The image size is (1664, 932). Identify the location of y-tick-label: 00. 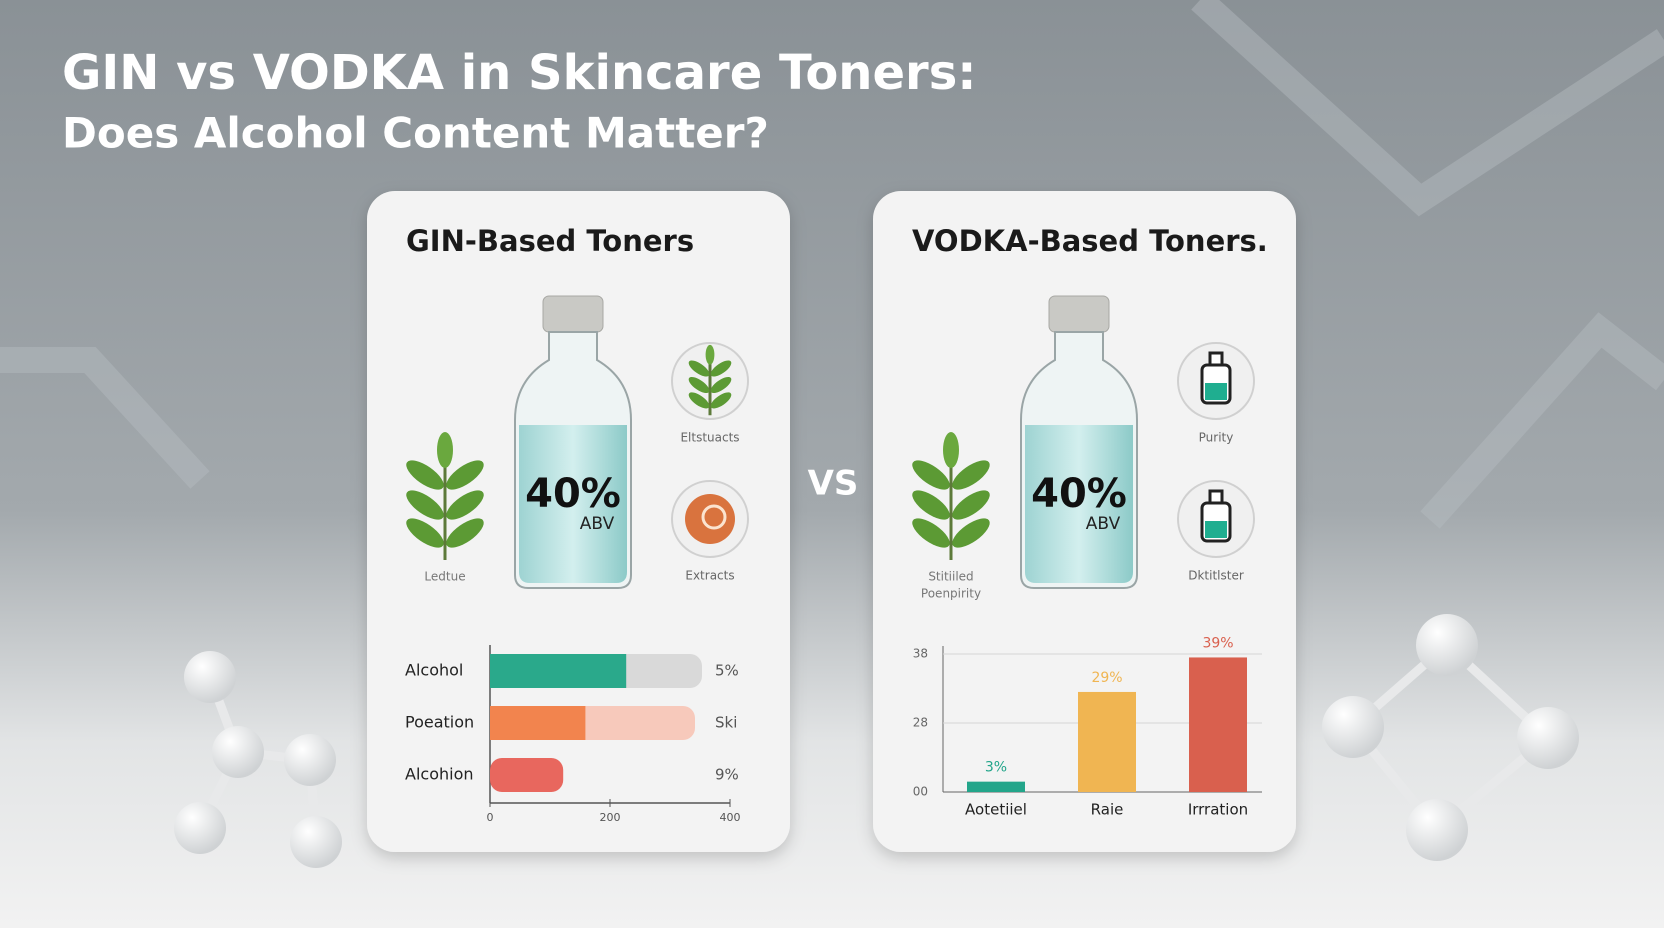
(920, 792).